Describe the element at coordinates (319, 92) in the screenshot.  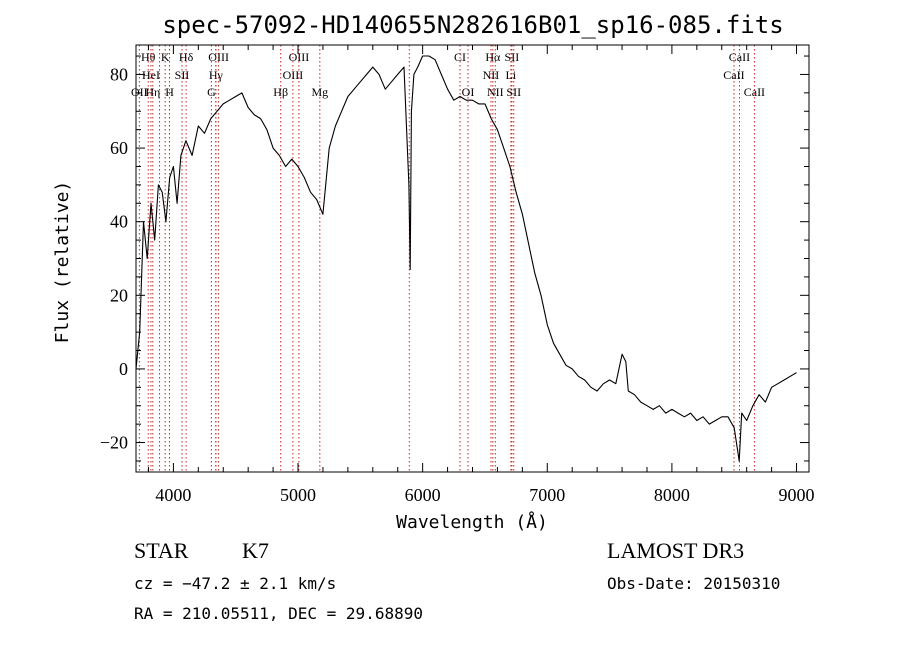
I see `line-label: Mg` at that location.